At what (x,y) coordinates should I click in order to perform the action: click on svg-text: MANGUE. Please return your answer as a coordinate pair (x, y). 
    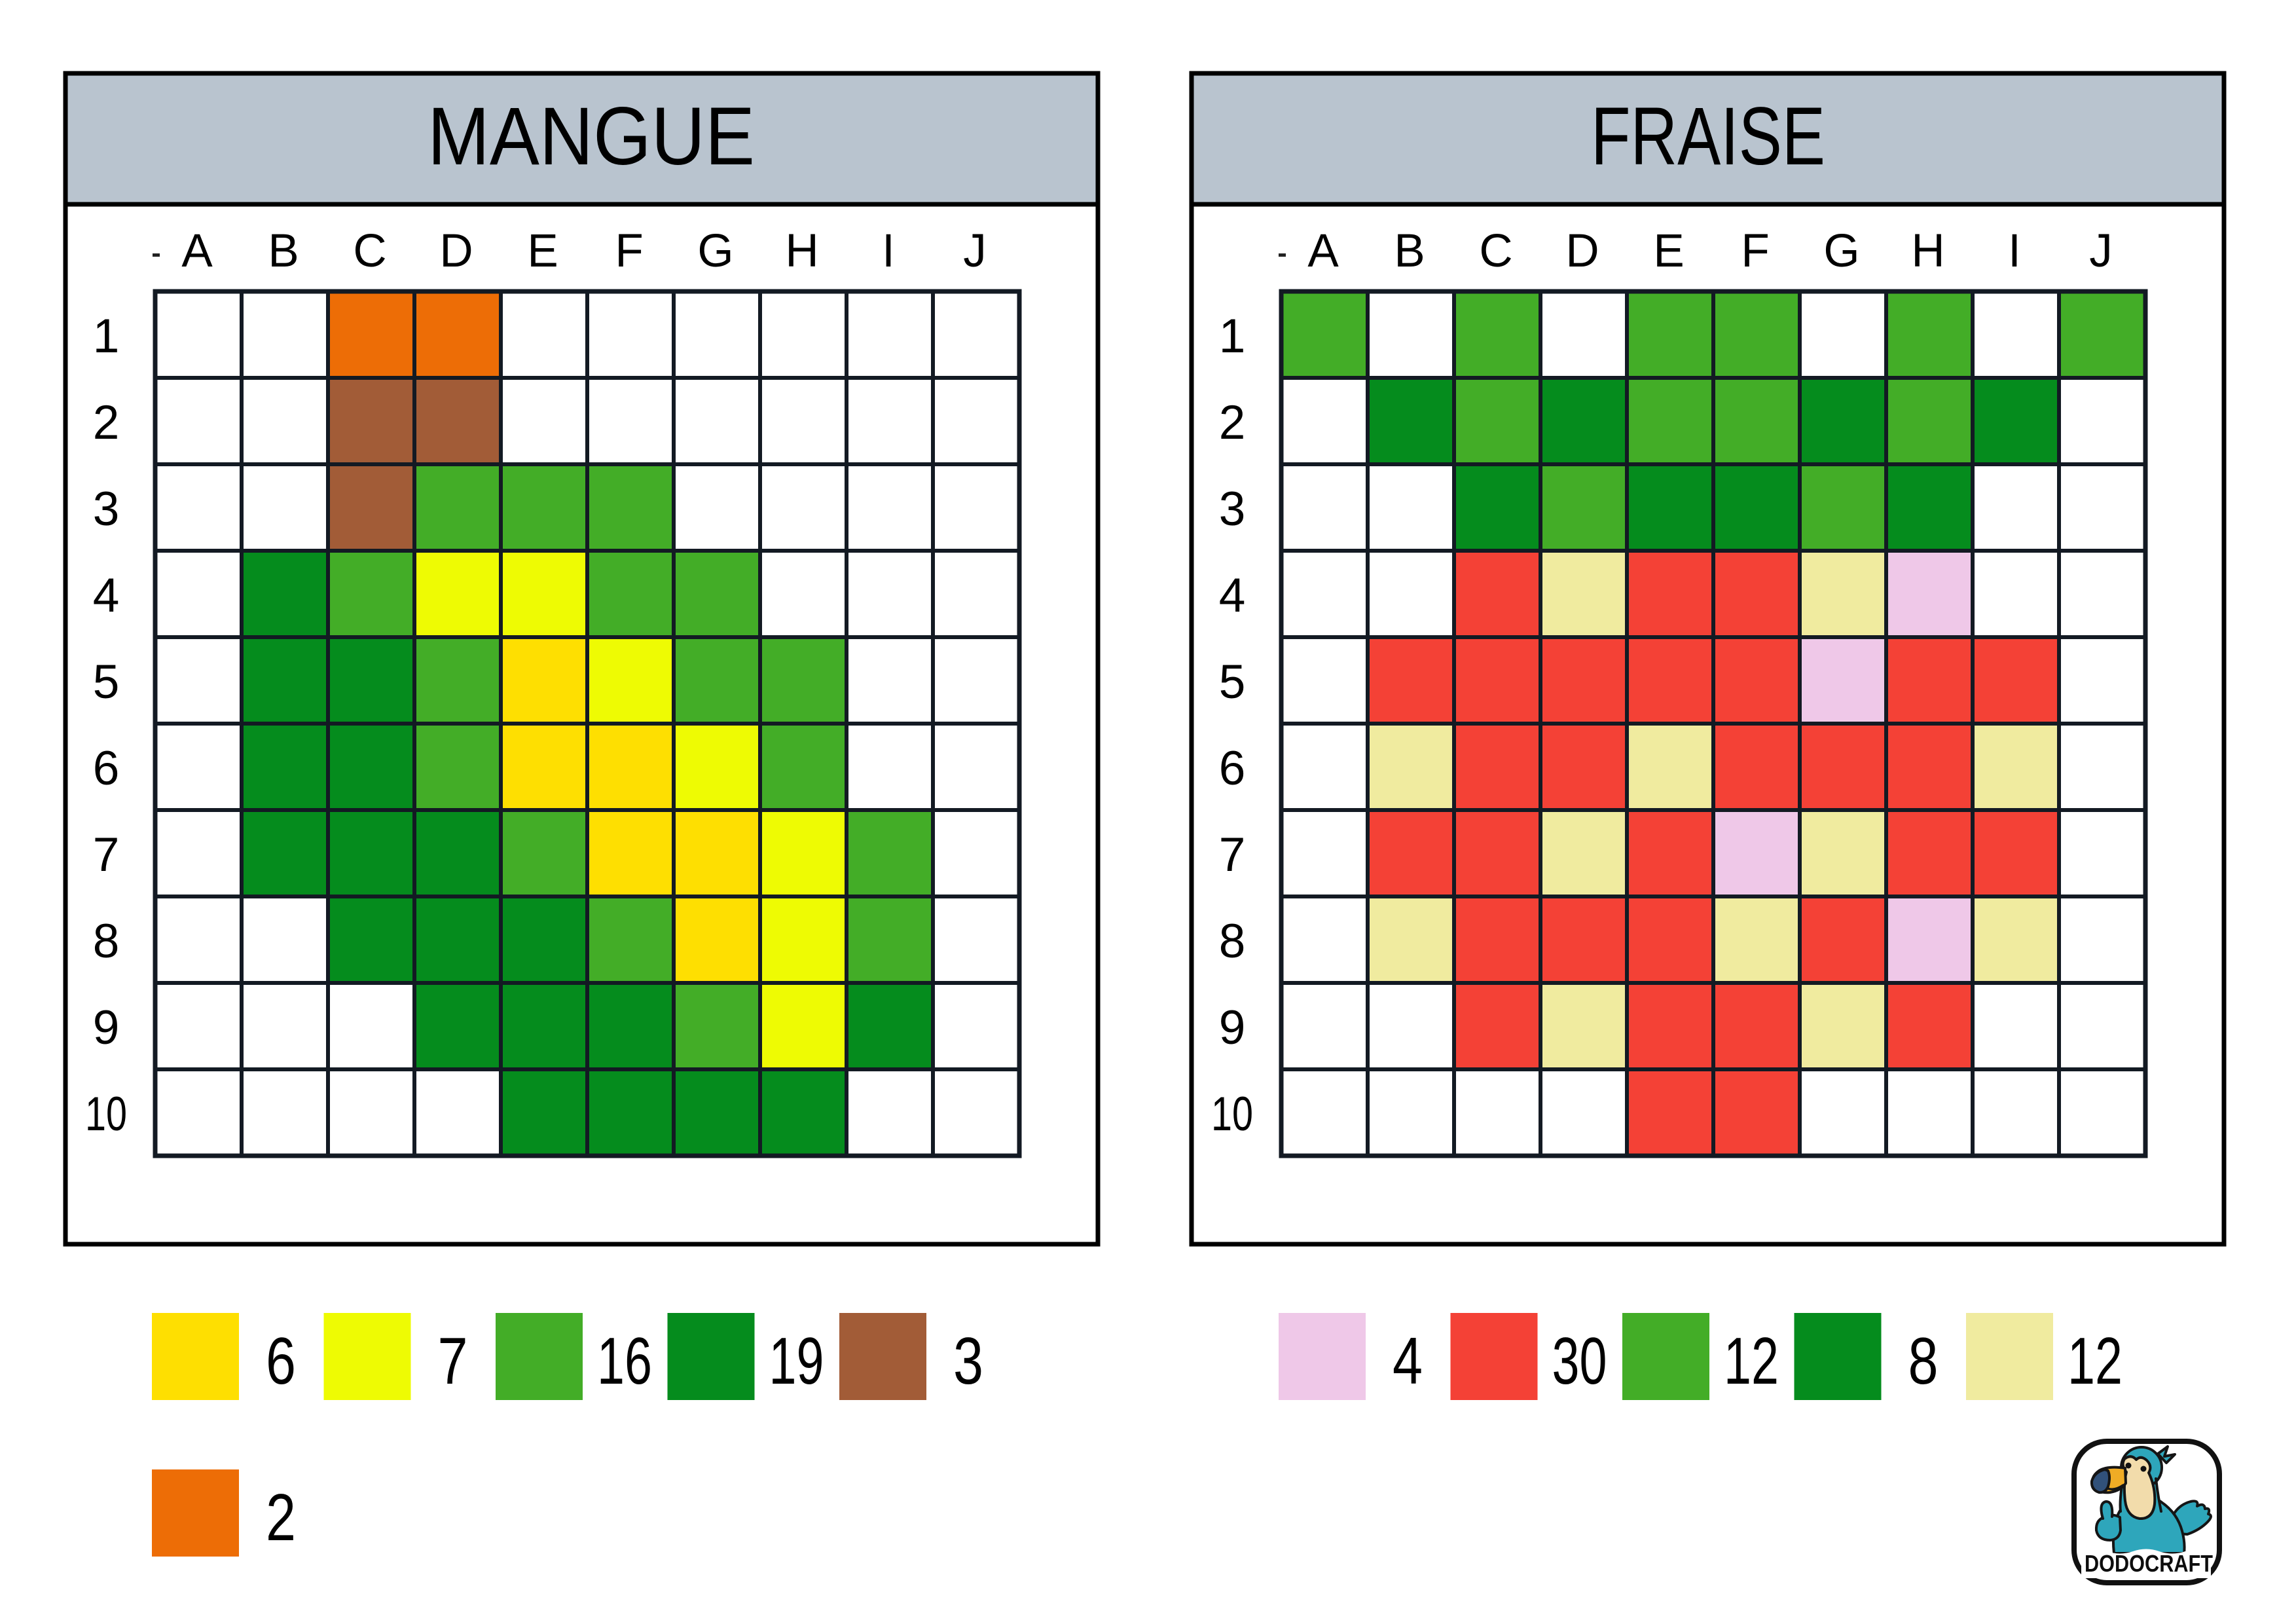
    Looking at the image, I should click on (591, 136).